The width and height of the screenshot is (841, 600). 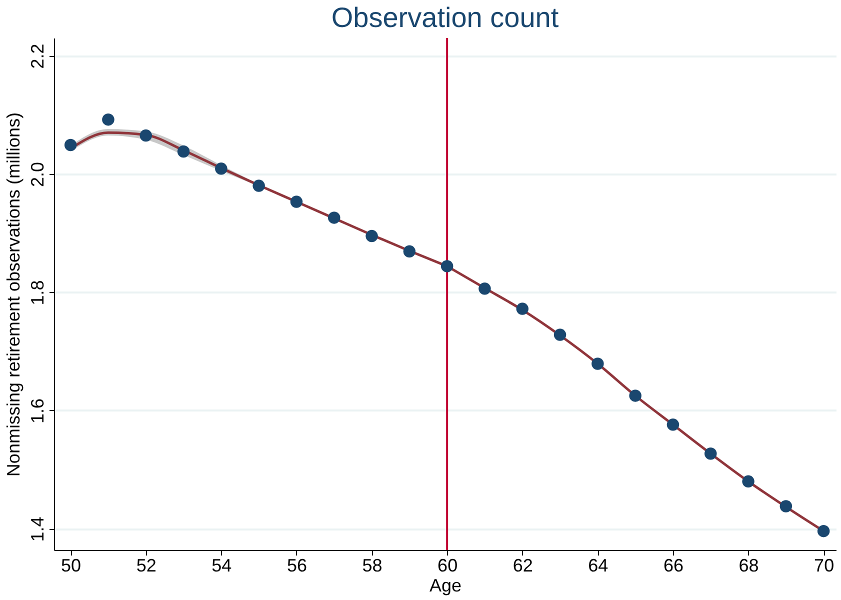 I want to click on x-tick-label: 56, so click(x=296, y=566).